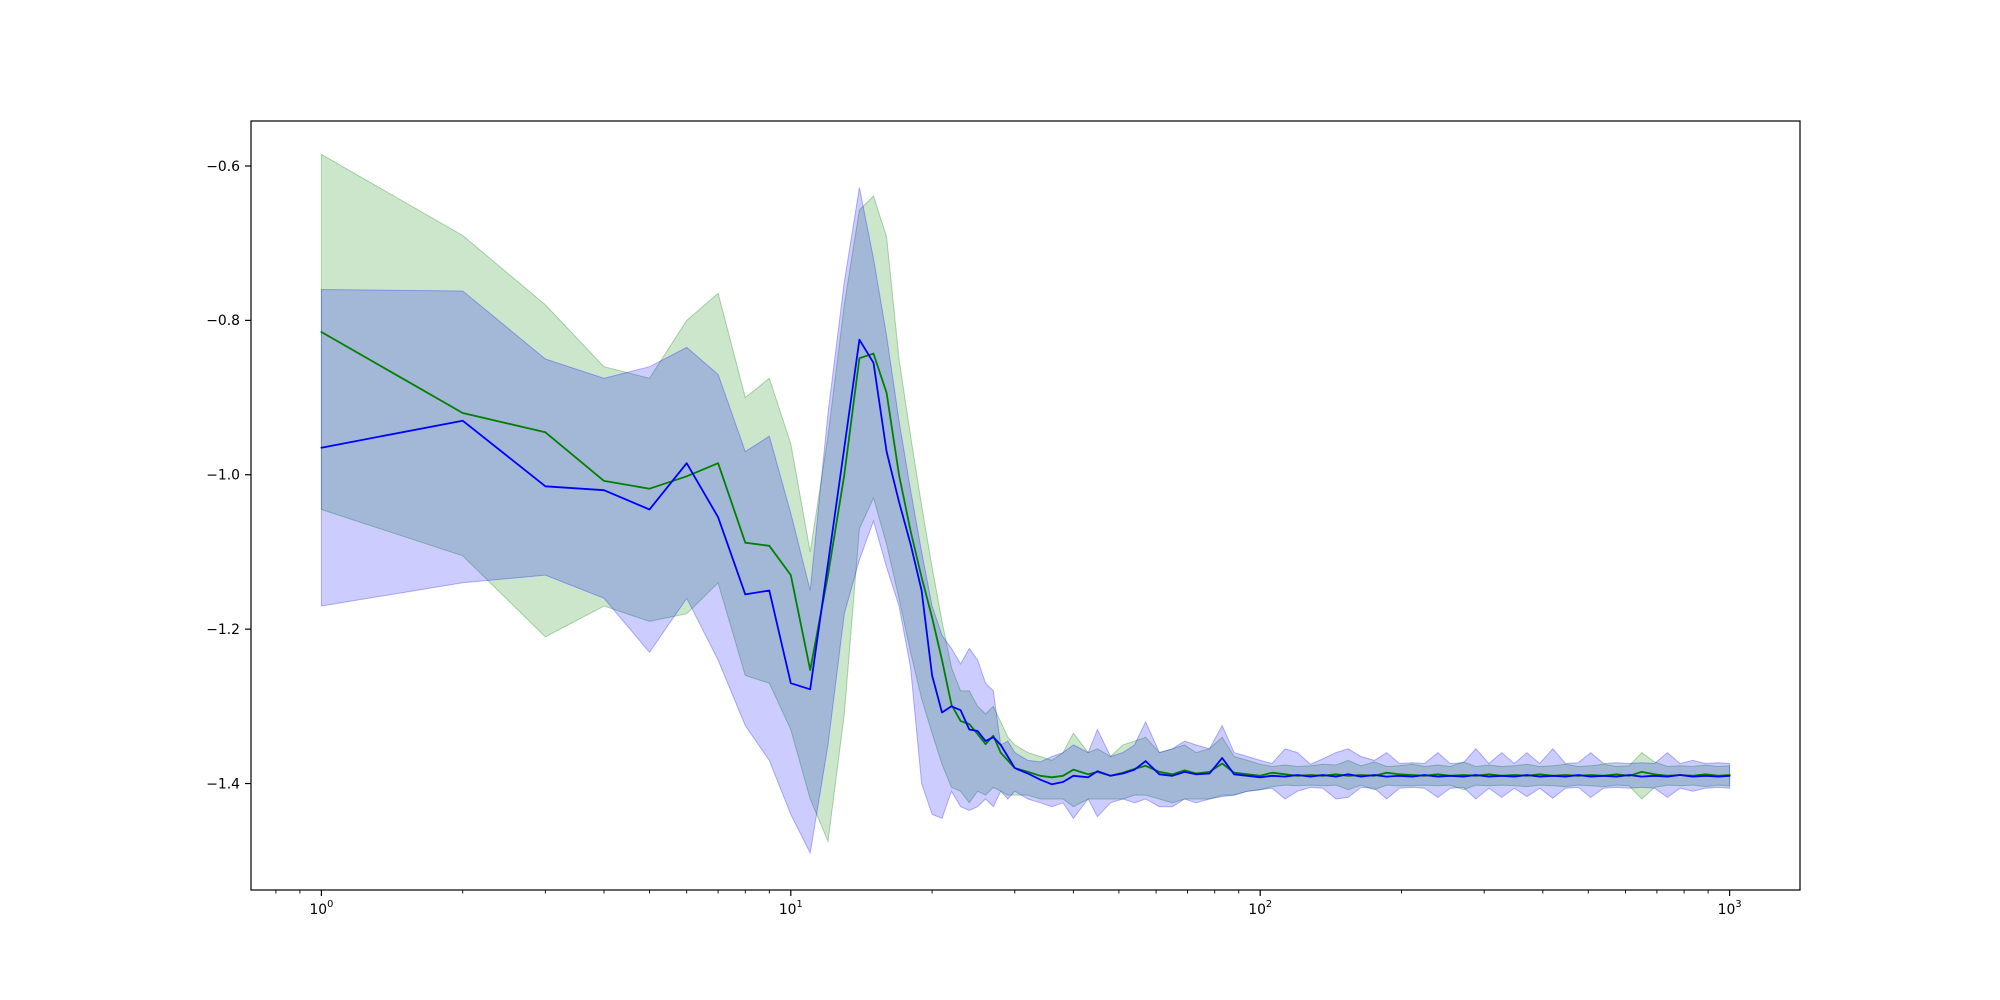  What do you see at coordinates (223, 784) in the screenshot?
I see `y-tick-label: −1.4` at bounding box center [223, 784].